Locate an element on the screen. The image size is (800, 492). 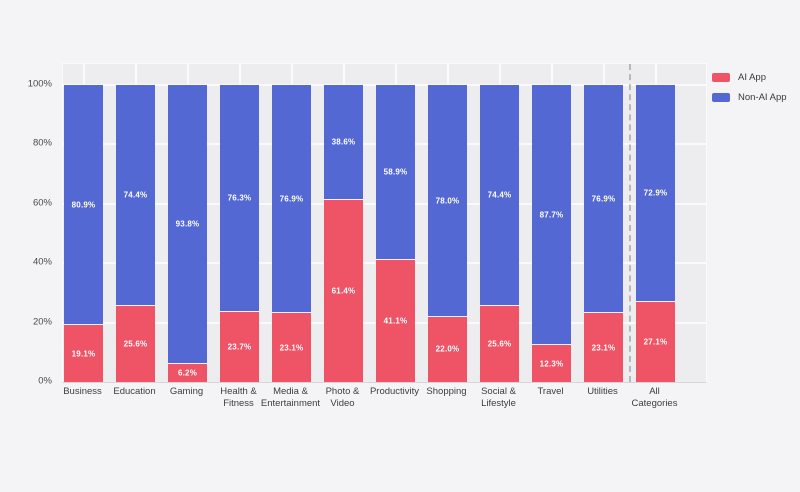
bar-segment-non-ai-app-travel is located at coordinates (551, 215).